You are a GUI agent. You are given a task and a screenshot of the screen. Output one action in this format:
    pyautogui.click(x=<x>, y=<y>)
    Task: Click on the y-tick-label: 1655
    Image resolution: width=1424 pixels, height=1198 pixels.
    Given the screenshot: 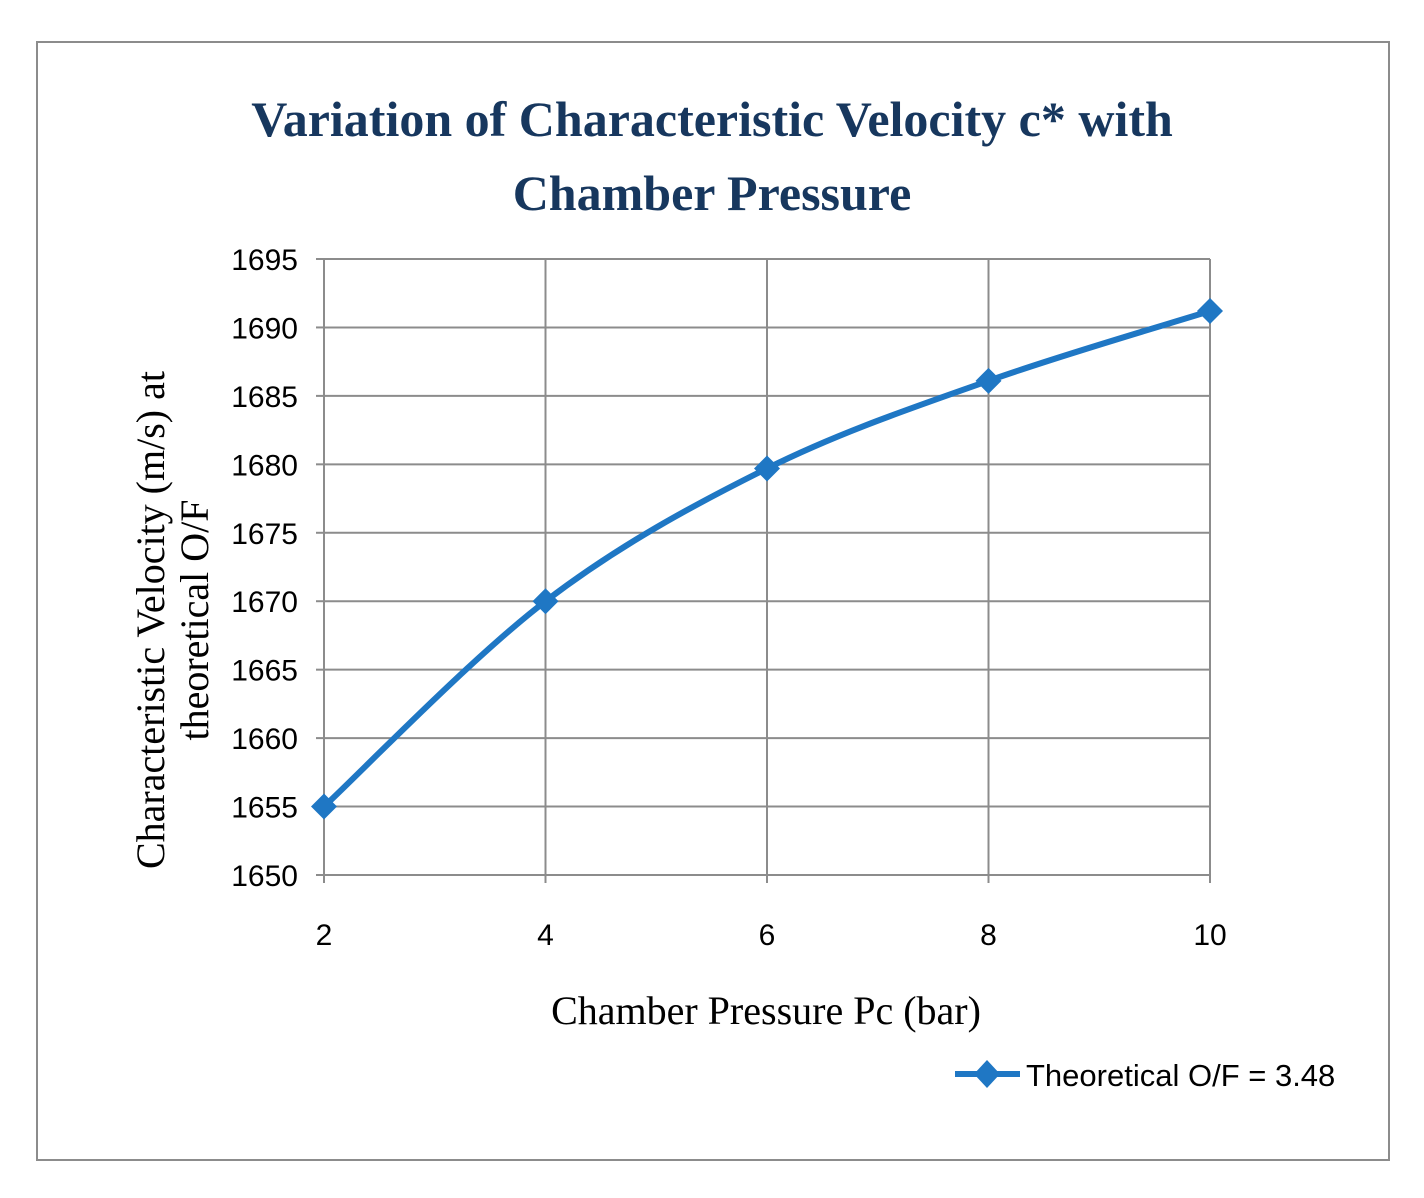 What is the action you would take?
    pyautogui.click(x=264, y=808)
    